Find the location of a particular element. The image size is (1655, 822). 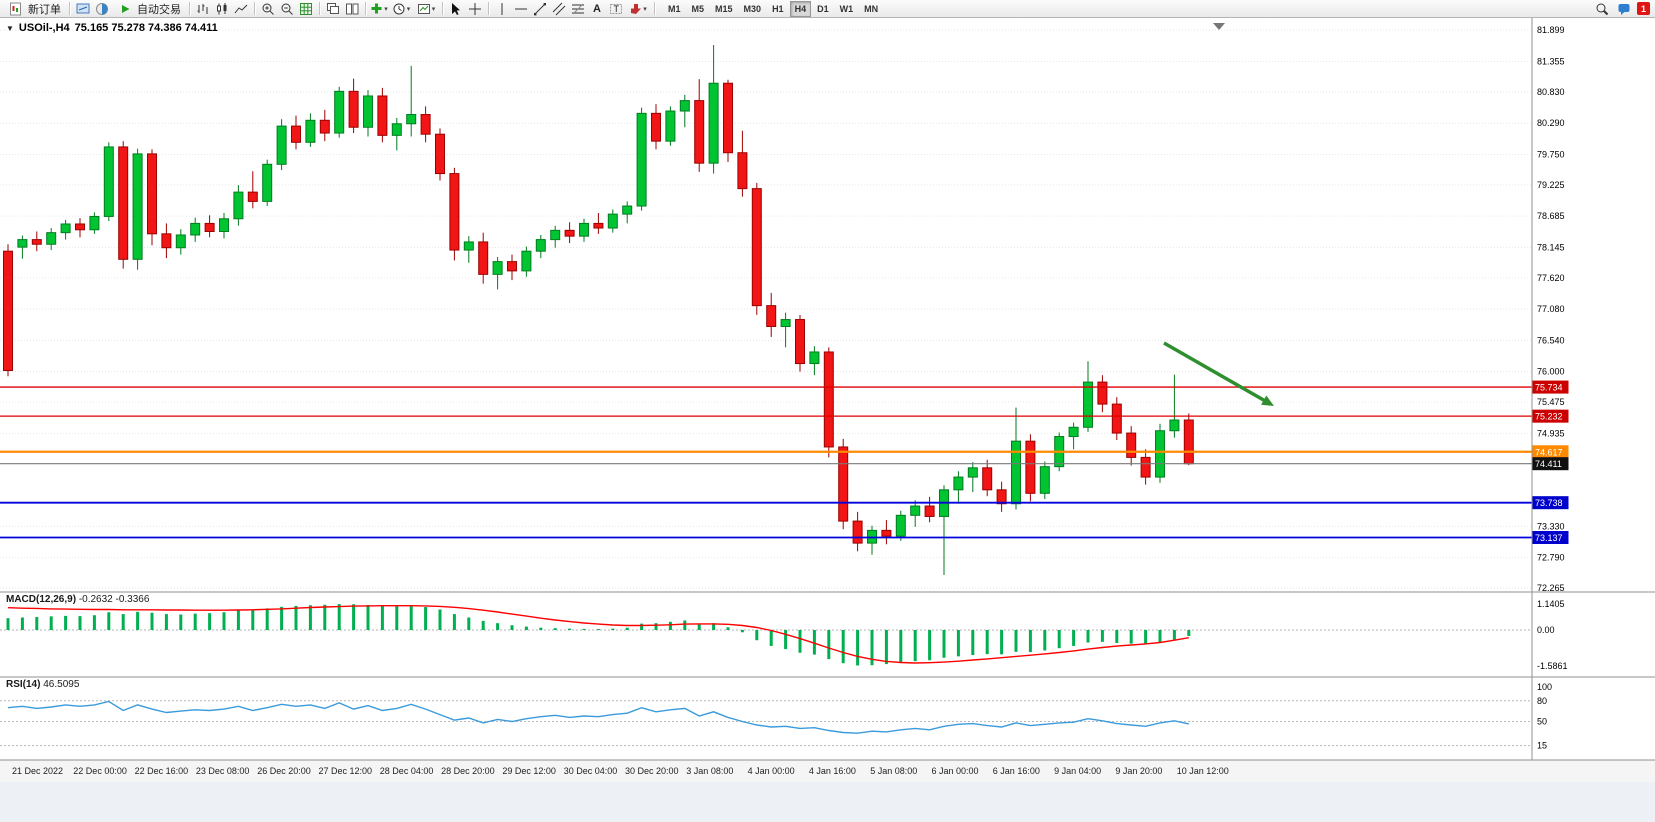

svg-text: 72.265 is located at coordinates (1551, 588).